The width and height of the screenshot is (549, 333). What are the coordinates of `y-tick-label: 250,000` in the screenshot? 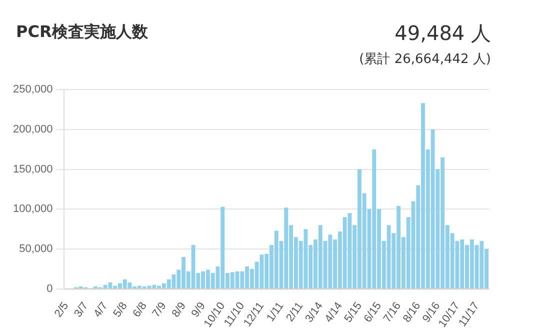 It's located at (32, 90).